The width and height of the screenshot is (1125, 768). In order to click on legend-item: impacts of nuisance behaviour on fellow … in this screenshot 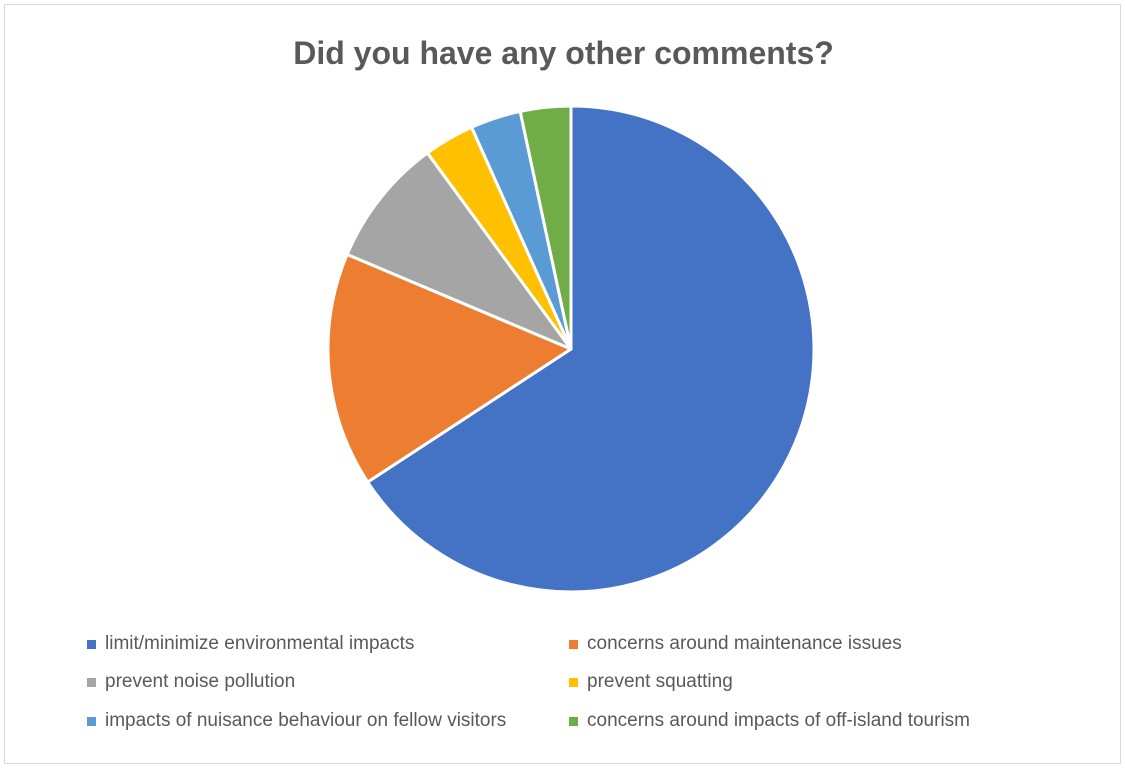, I will do `click(296, 721)`.